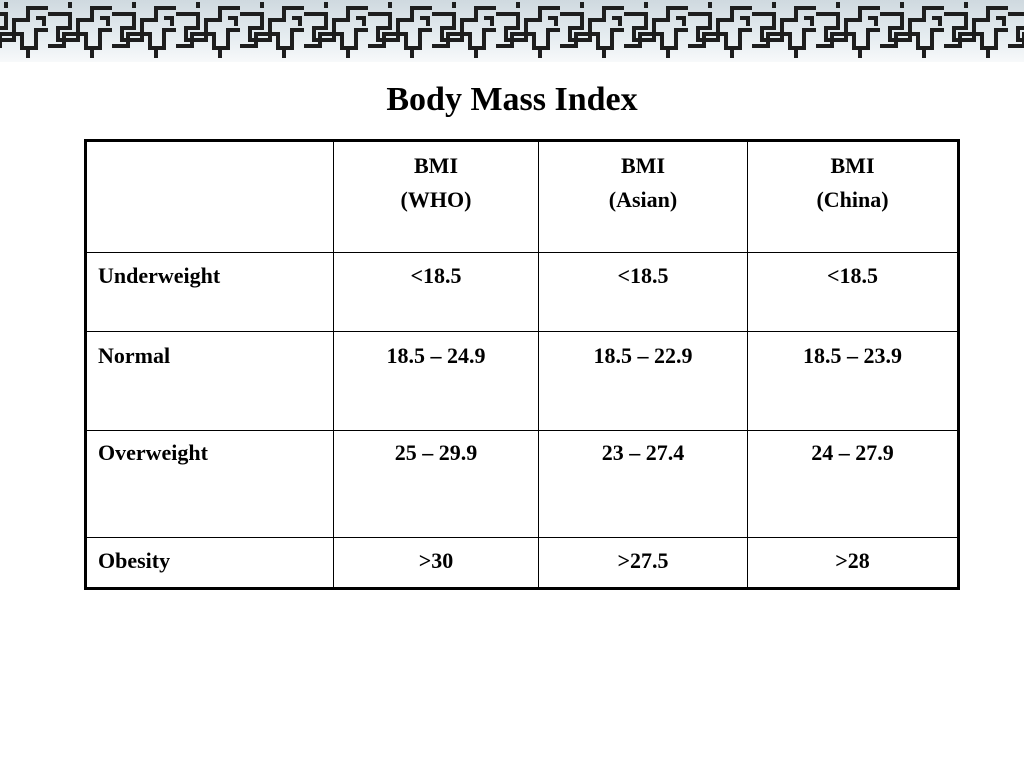 The width and height of the screenshot is (1024, 768). Describe the element at coordinates (643, 196) in the screenshot. I see `header-cell-asian: BMI (Asian)` at that location.